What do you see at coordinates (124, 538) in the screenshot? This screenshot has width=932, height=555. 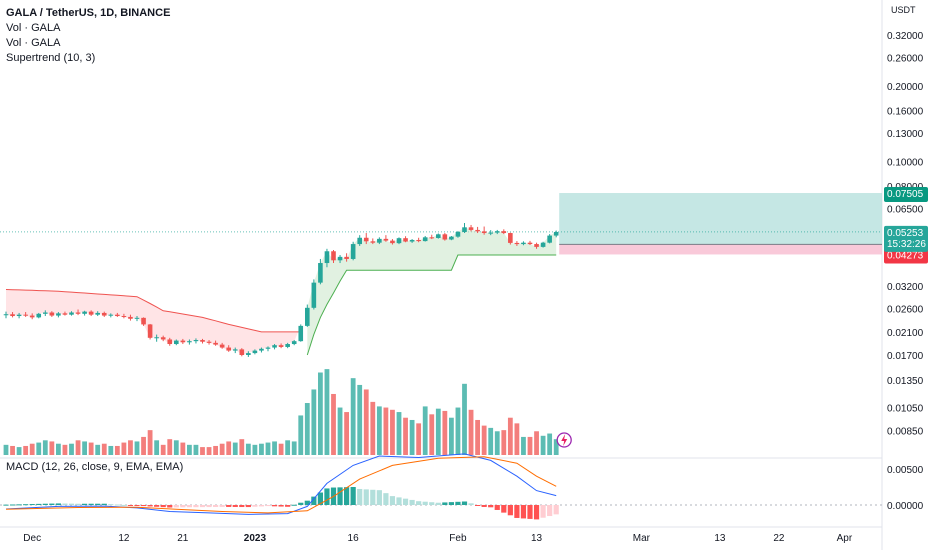 I see `time-axis-label: 12` at bounding box center [124, 538].